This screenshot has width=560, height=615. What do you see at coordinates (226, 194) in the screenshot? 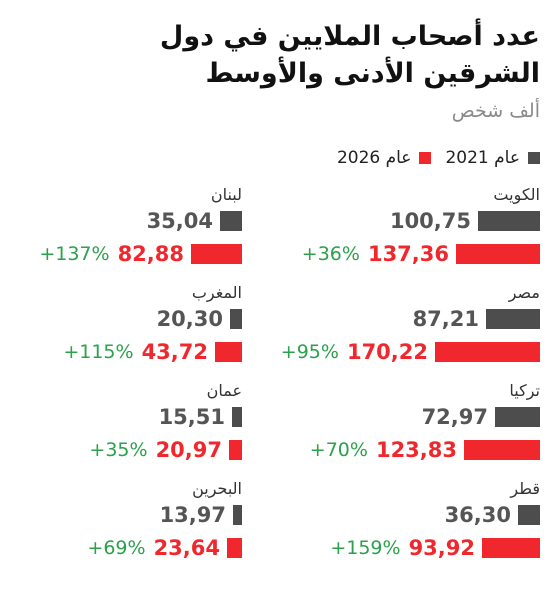
I see `country-label: لبنان` at bounding box center [226, 194].